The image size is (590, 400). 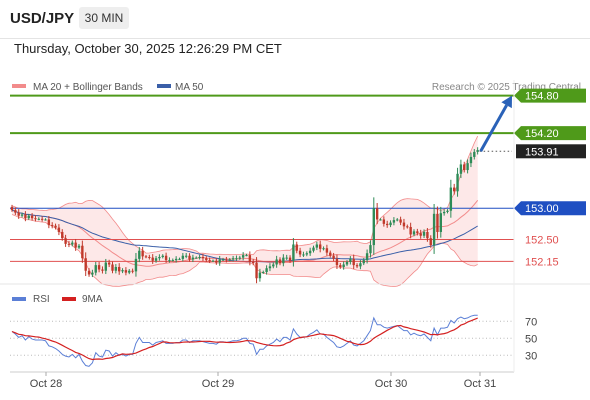 What do you see at coordinates (295, 19) in the screenshot?
I see `chart-header: USD/JPY 30 MIN` at bounding box center [295, 19].